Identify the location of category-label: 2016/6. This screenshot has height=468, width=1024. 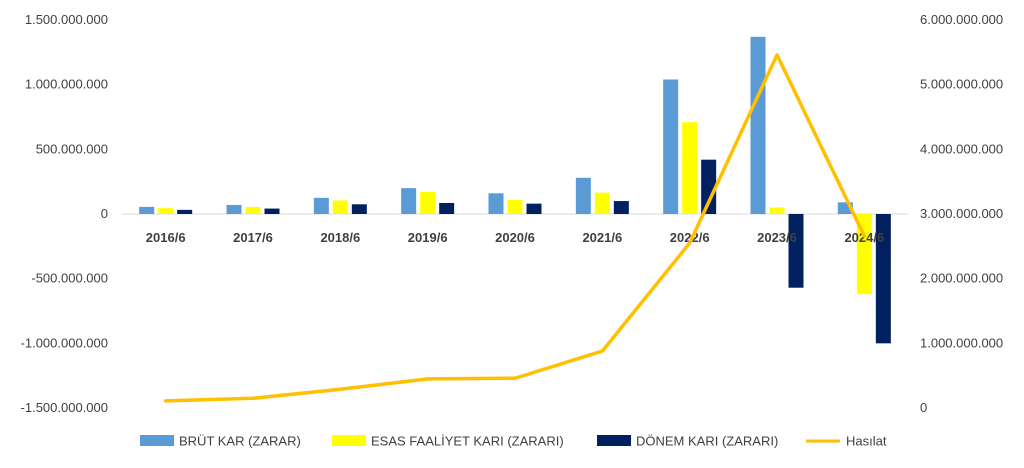
(166, 237).